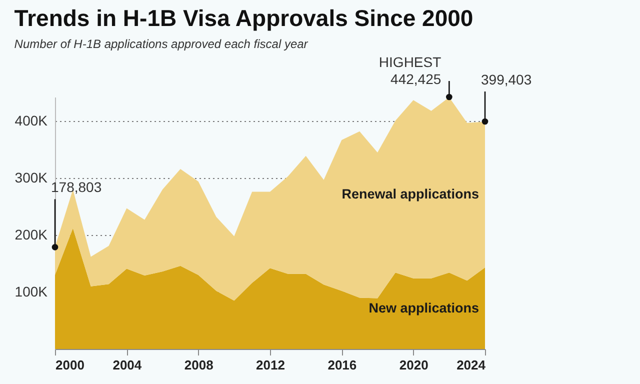 This screenshot has width=640, height=384. Describe the element at coordinates (413, 365) in the screenshot. I see `x-tick-label: 2020` at that location.